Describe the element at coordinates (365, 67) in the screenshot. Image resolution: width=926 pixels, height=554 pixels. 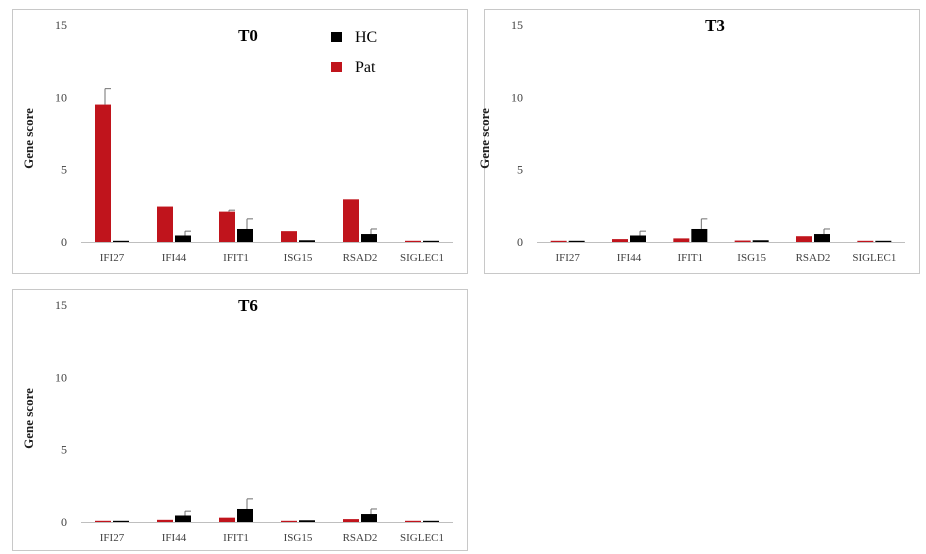
I see `legend-label-pat: Pat` at that location.